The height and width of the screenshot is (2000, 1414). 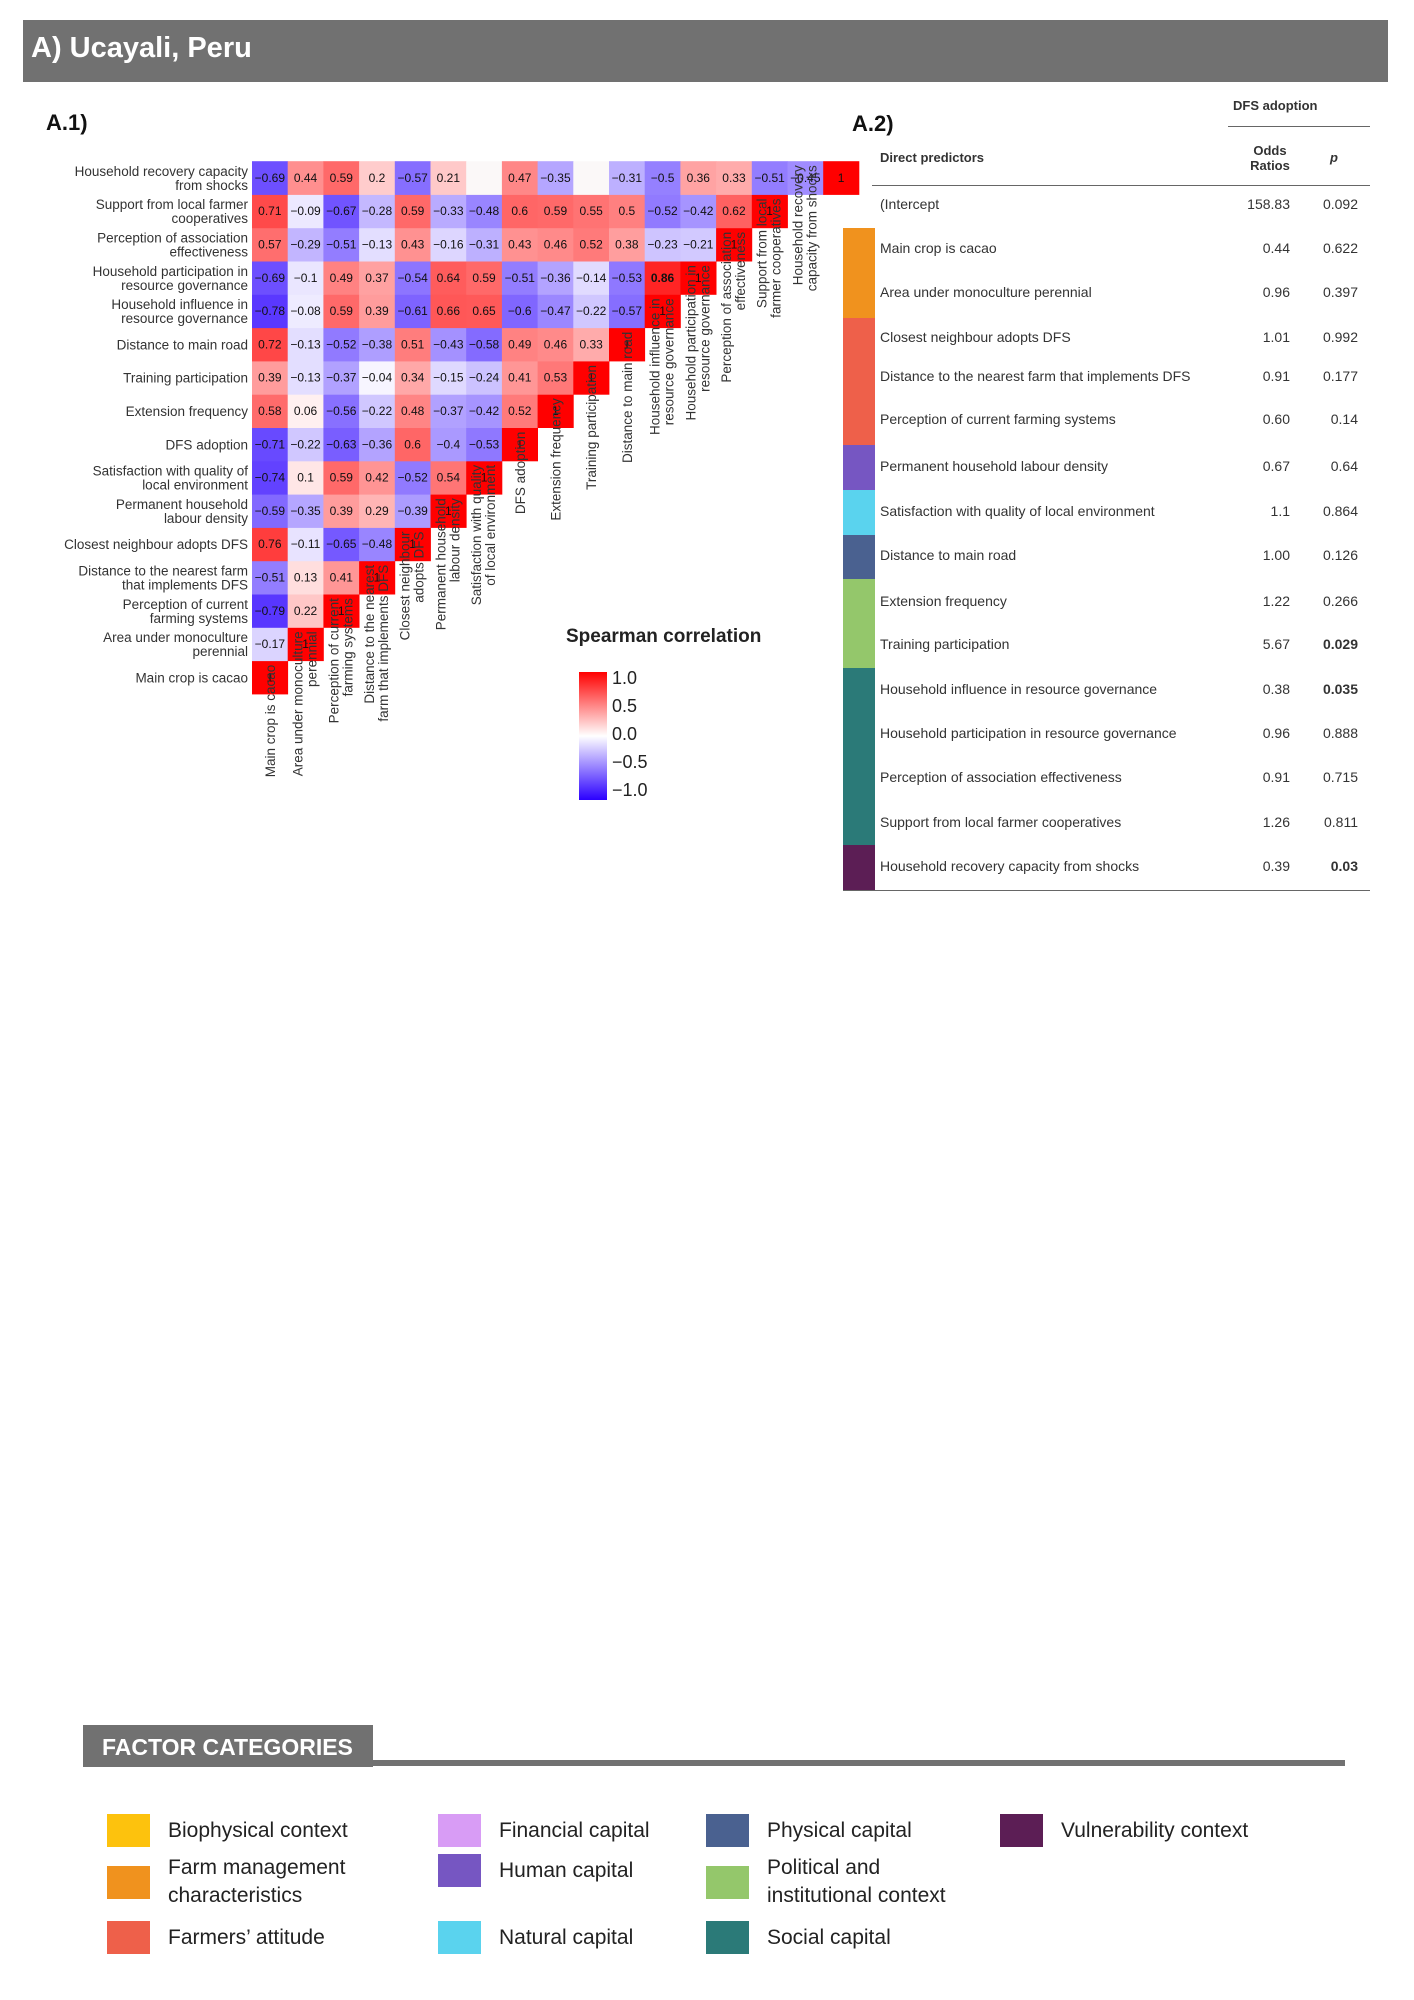 What do you see at coordinates (805, 178) in the screenshot?
I see `cell-value: −0.45` at bounding box center [805, 178].